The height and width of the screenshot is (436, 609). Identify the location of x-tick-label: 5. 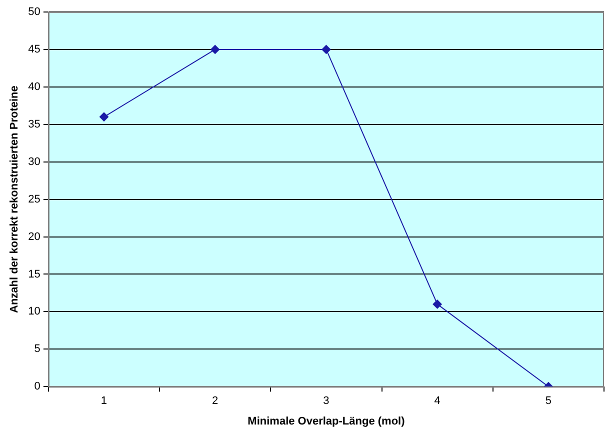
(548, 401).